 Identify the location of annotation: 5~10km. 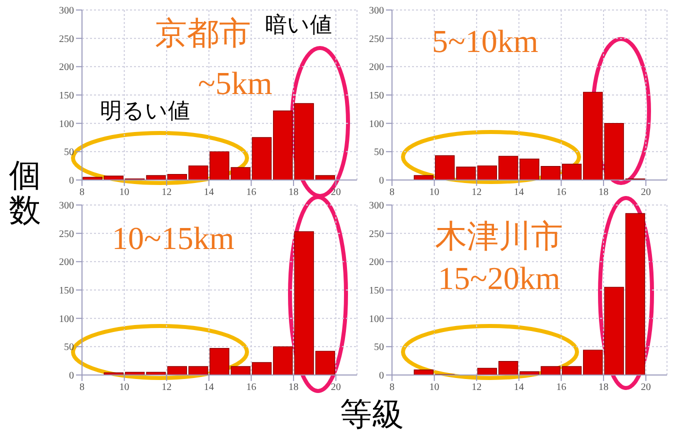
(485, 41).